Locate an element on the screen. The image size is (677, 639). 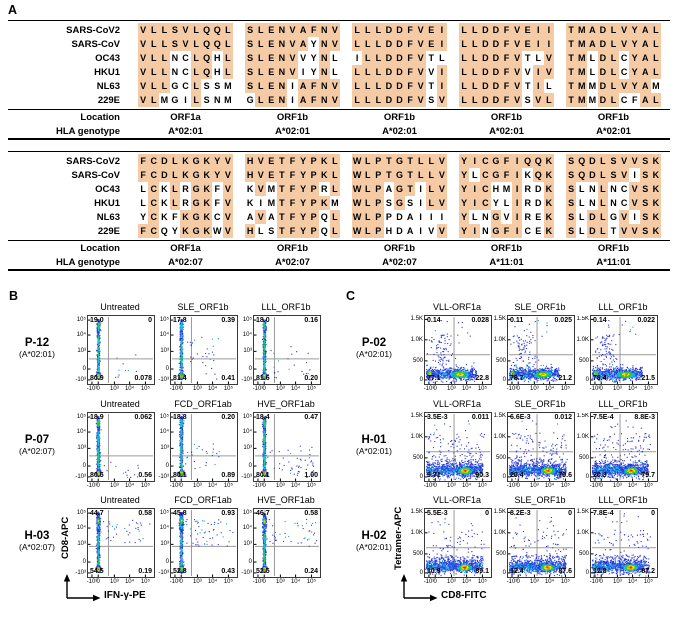
quadrant-upper-left: 19.0 is located at coordinates (97, 320).